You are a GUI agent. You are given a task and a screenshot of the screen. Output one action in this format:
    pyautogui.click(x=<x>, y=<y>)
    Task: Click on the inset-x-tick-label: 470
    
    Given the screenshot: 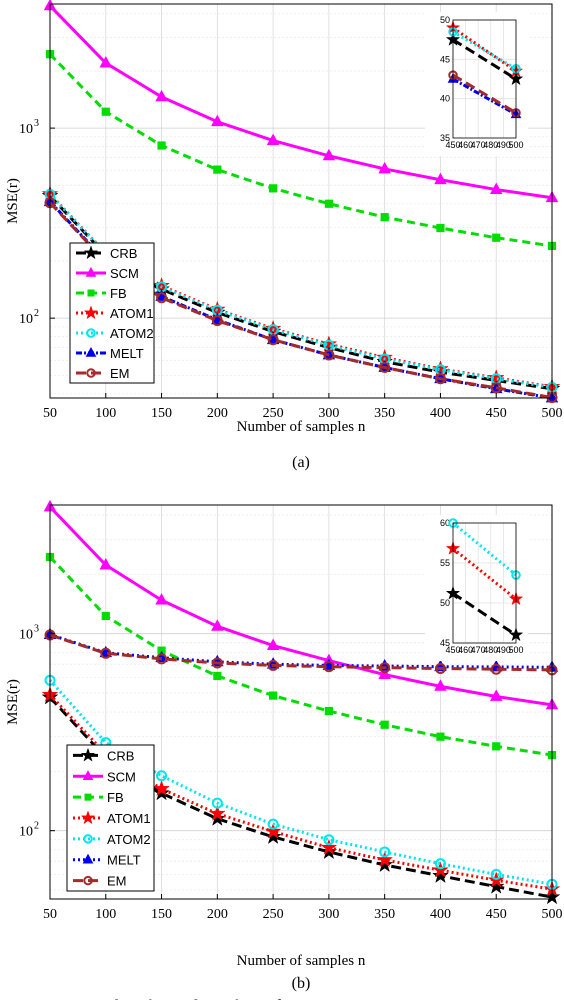 What is the action you would take?
    pyautogui.click(x=478, y=145)
    